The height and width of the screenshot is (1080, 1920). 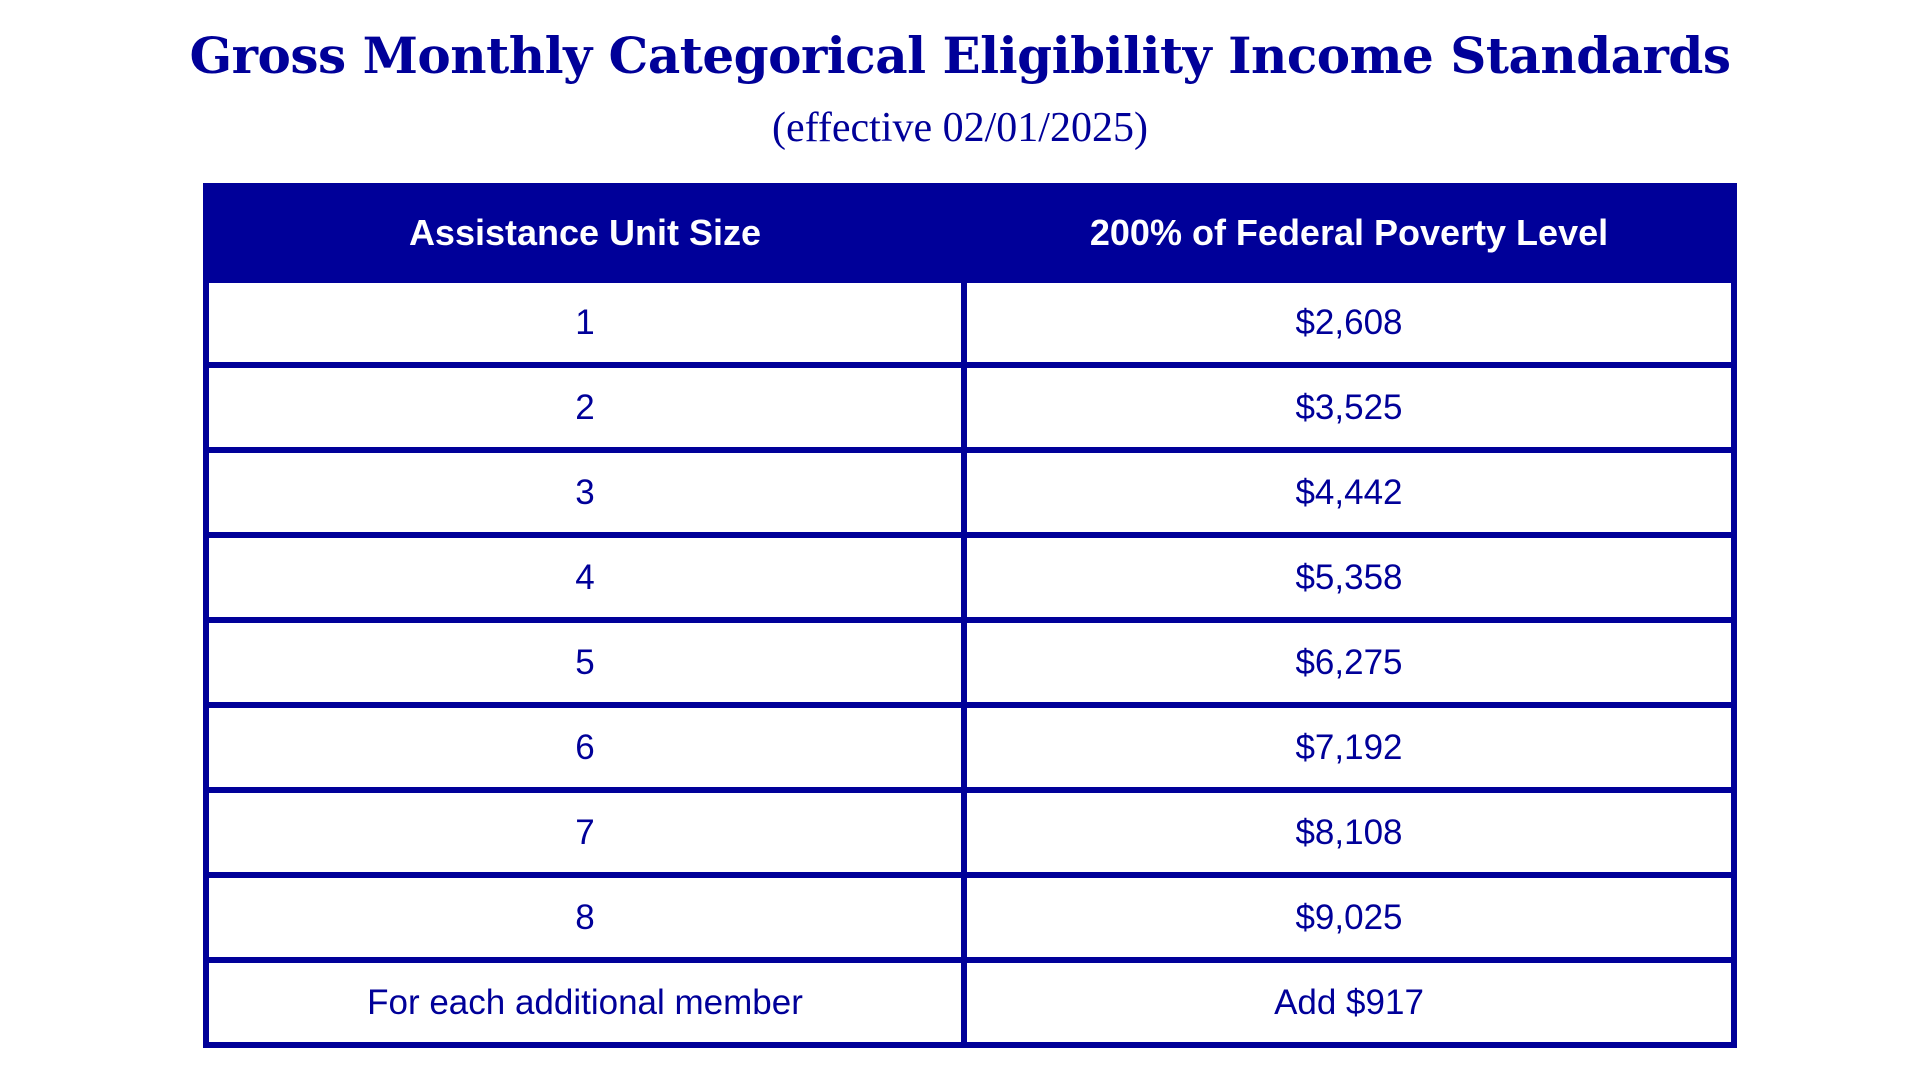 What do you see at coordinates (585, 577) in the screenshot?
I see `unit-size-cell: 4` at bounding box center [585, 577].